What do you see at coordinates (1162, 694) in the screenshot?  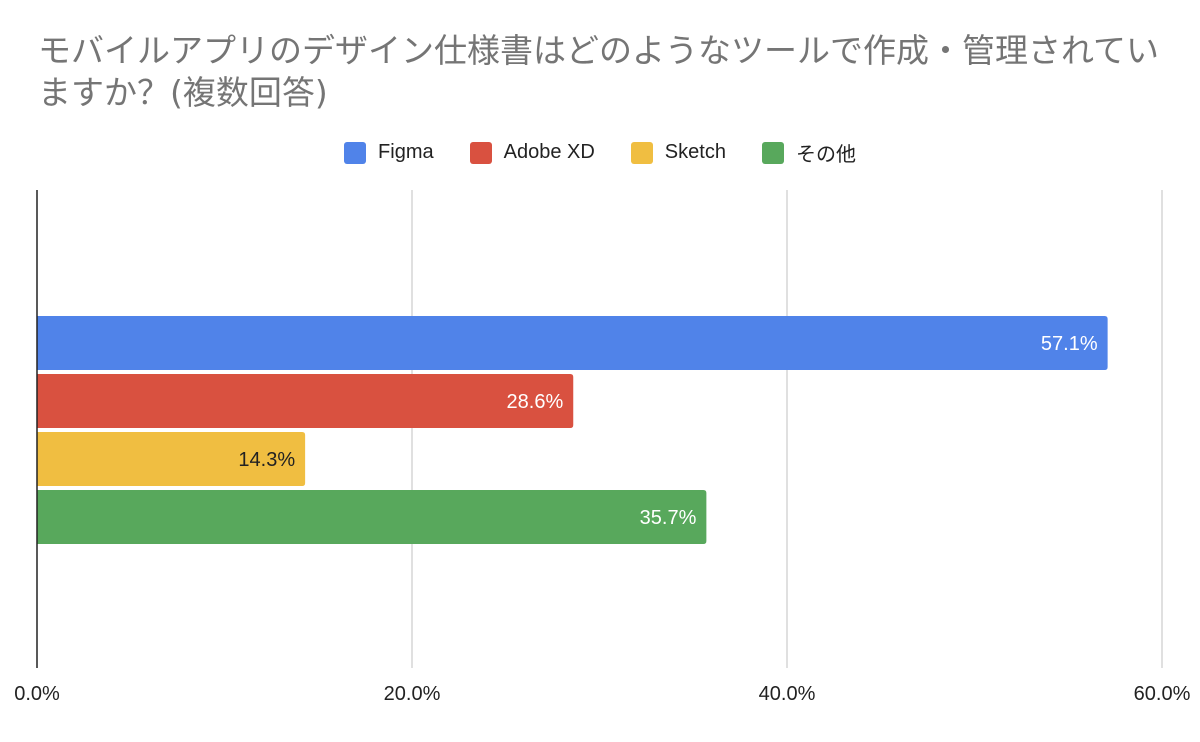 I see `x-tick-label: 60.0%` at bounding box center [1162, 694].